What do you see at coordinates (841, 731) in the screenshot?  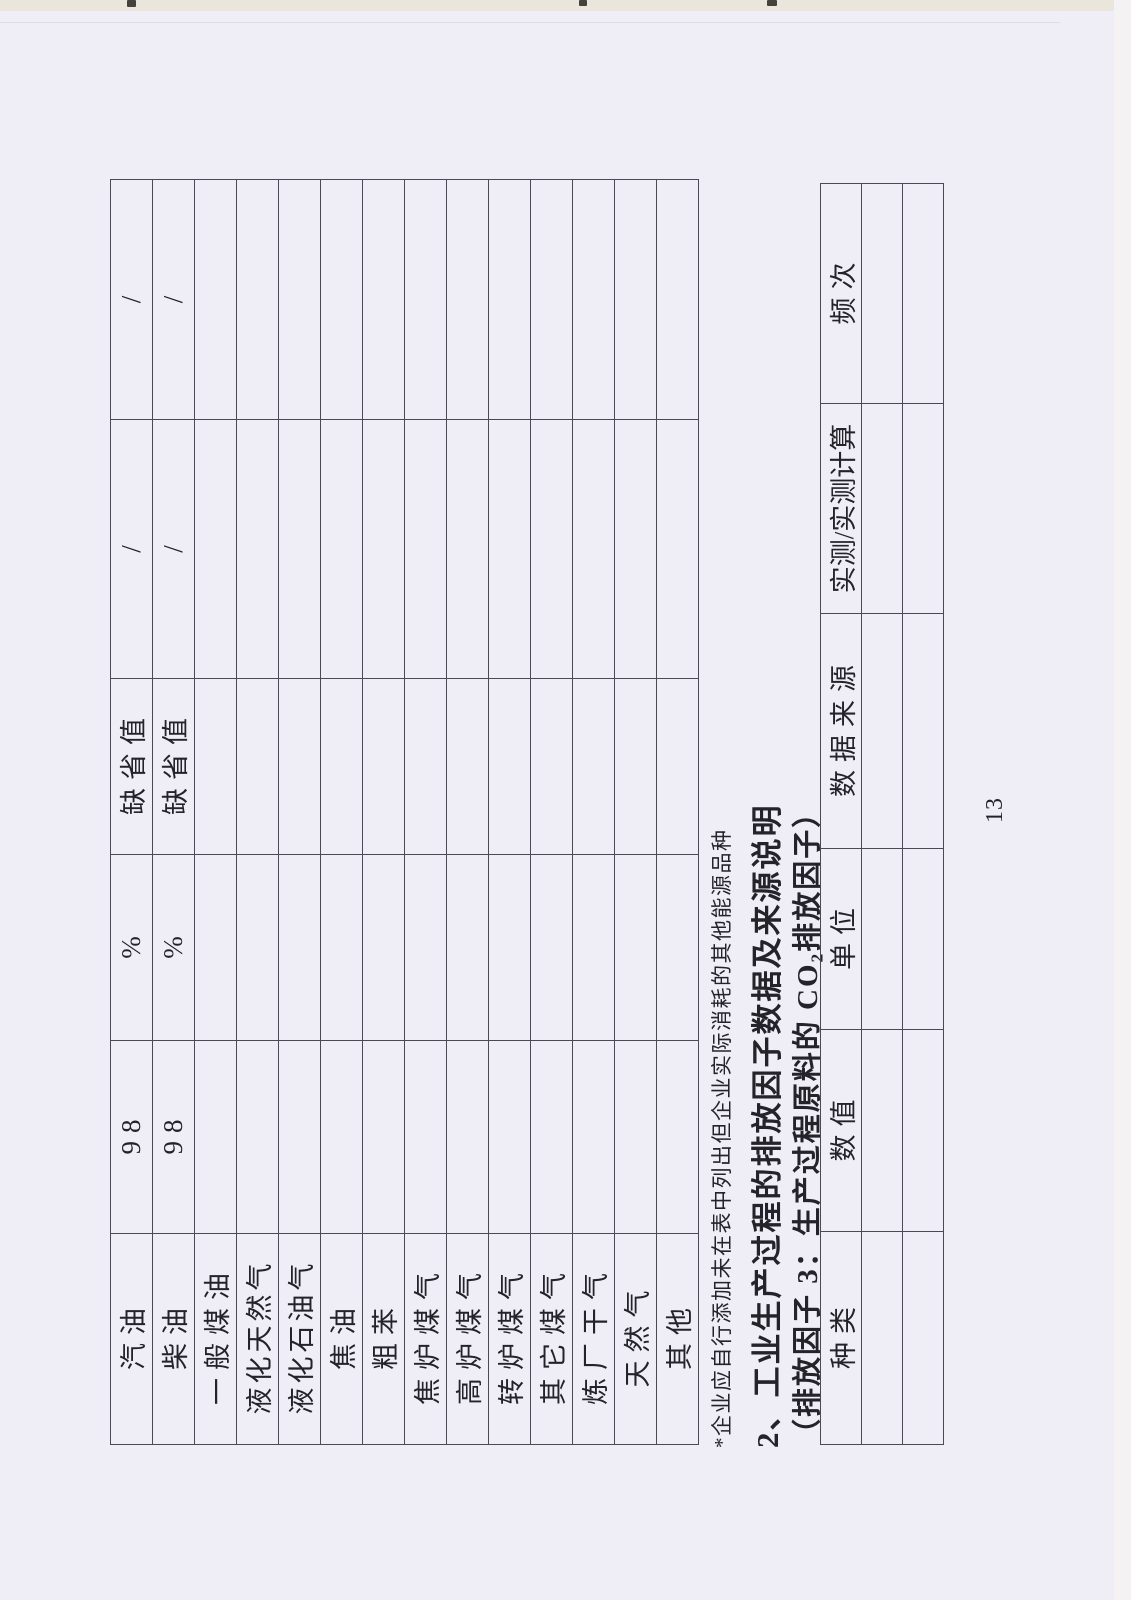 I see `column-header: 数据来源` at bounding box center [841, 731].